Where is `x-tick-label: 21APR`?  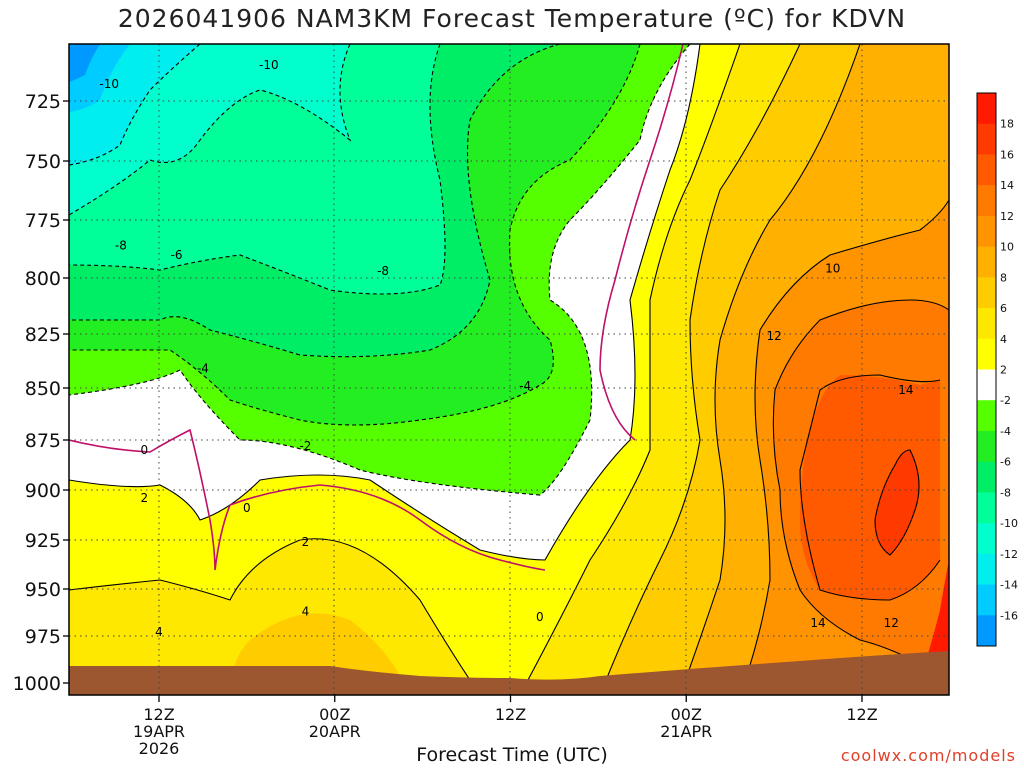 x-tick-label: 21APR is located at coordinates (686, 731).